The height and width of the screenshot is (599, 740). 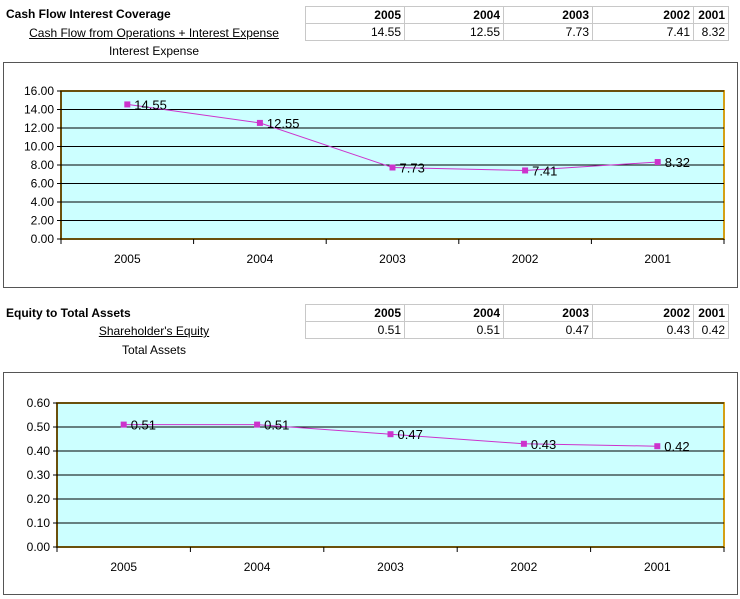 I want to click on value-cell: 0.42, so click(x=711, y=330).